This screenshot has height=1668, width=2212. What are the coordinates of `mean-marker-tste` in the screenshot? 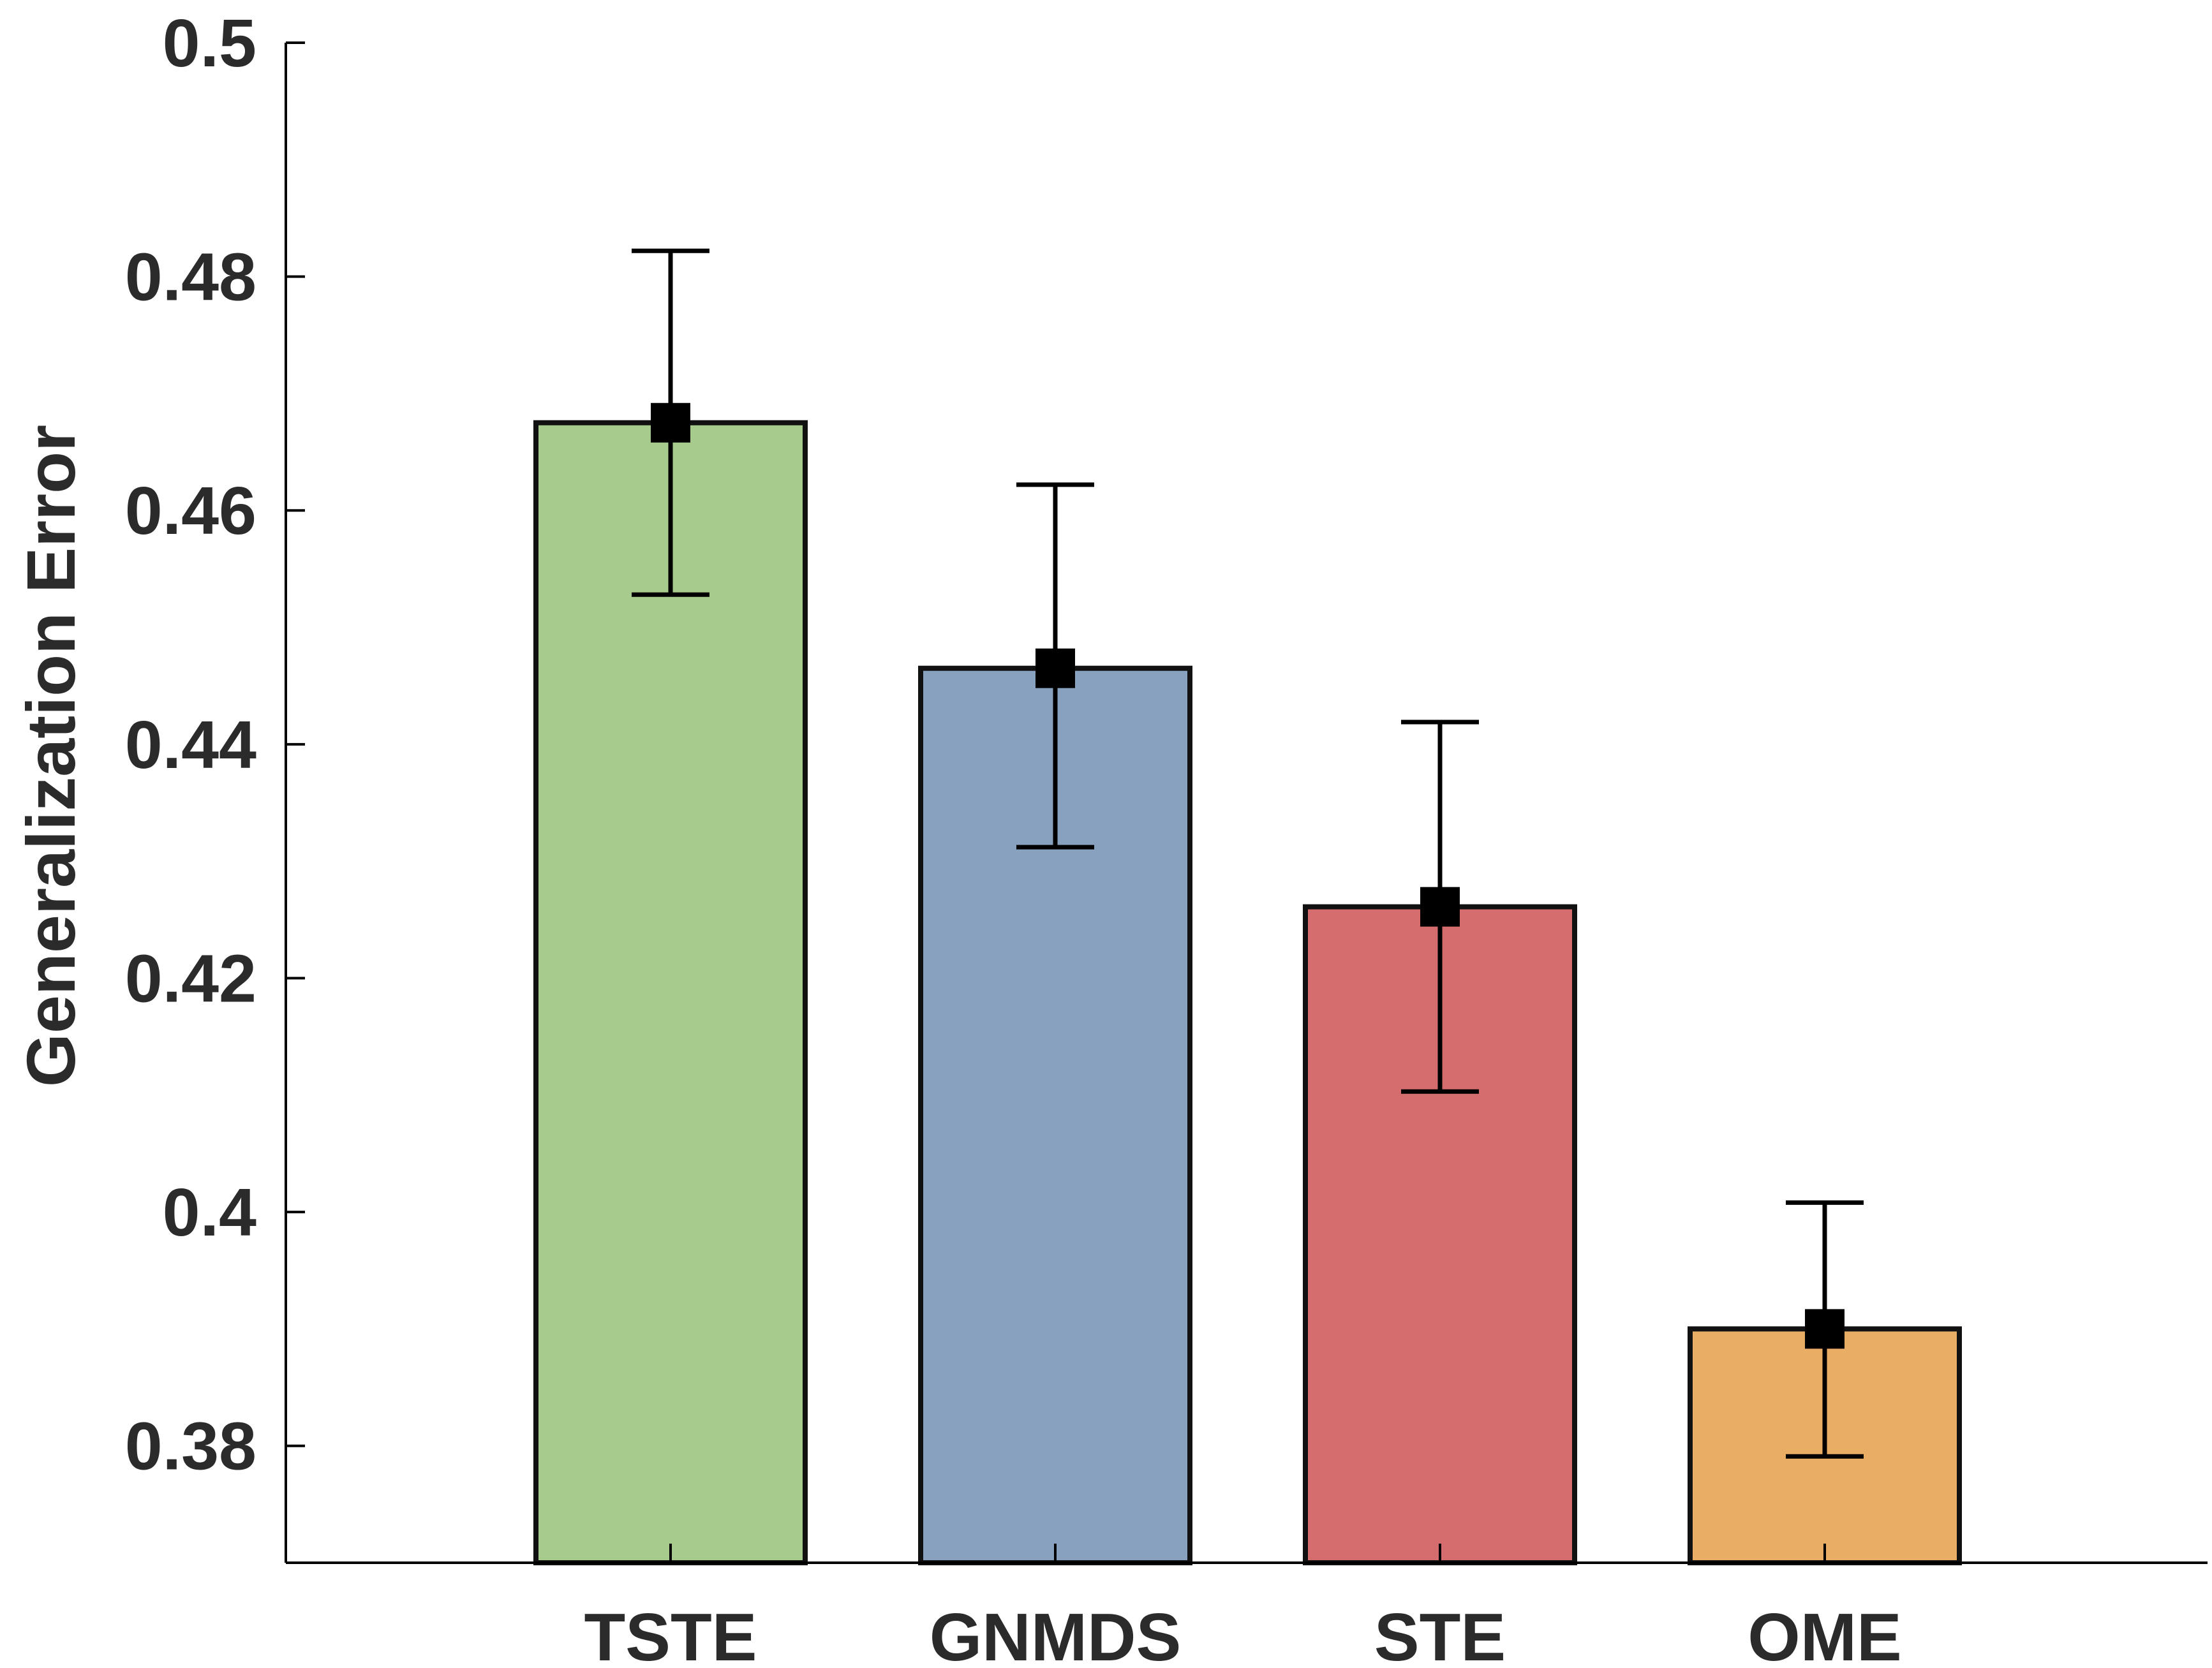 It's located at (670, 422).